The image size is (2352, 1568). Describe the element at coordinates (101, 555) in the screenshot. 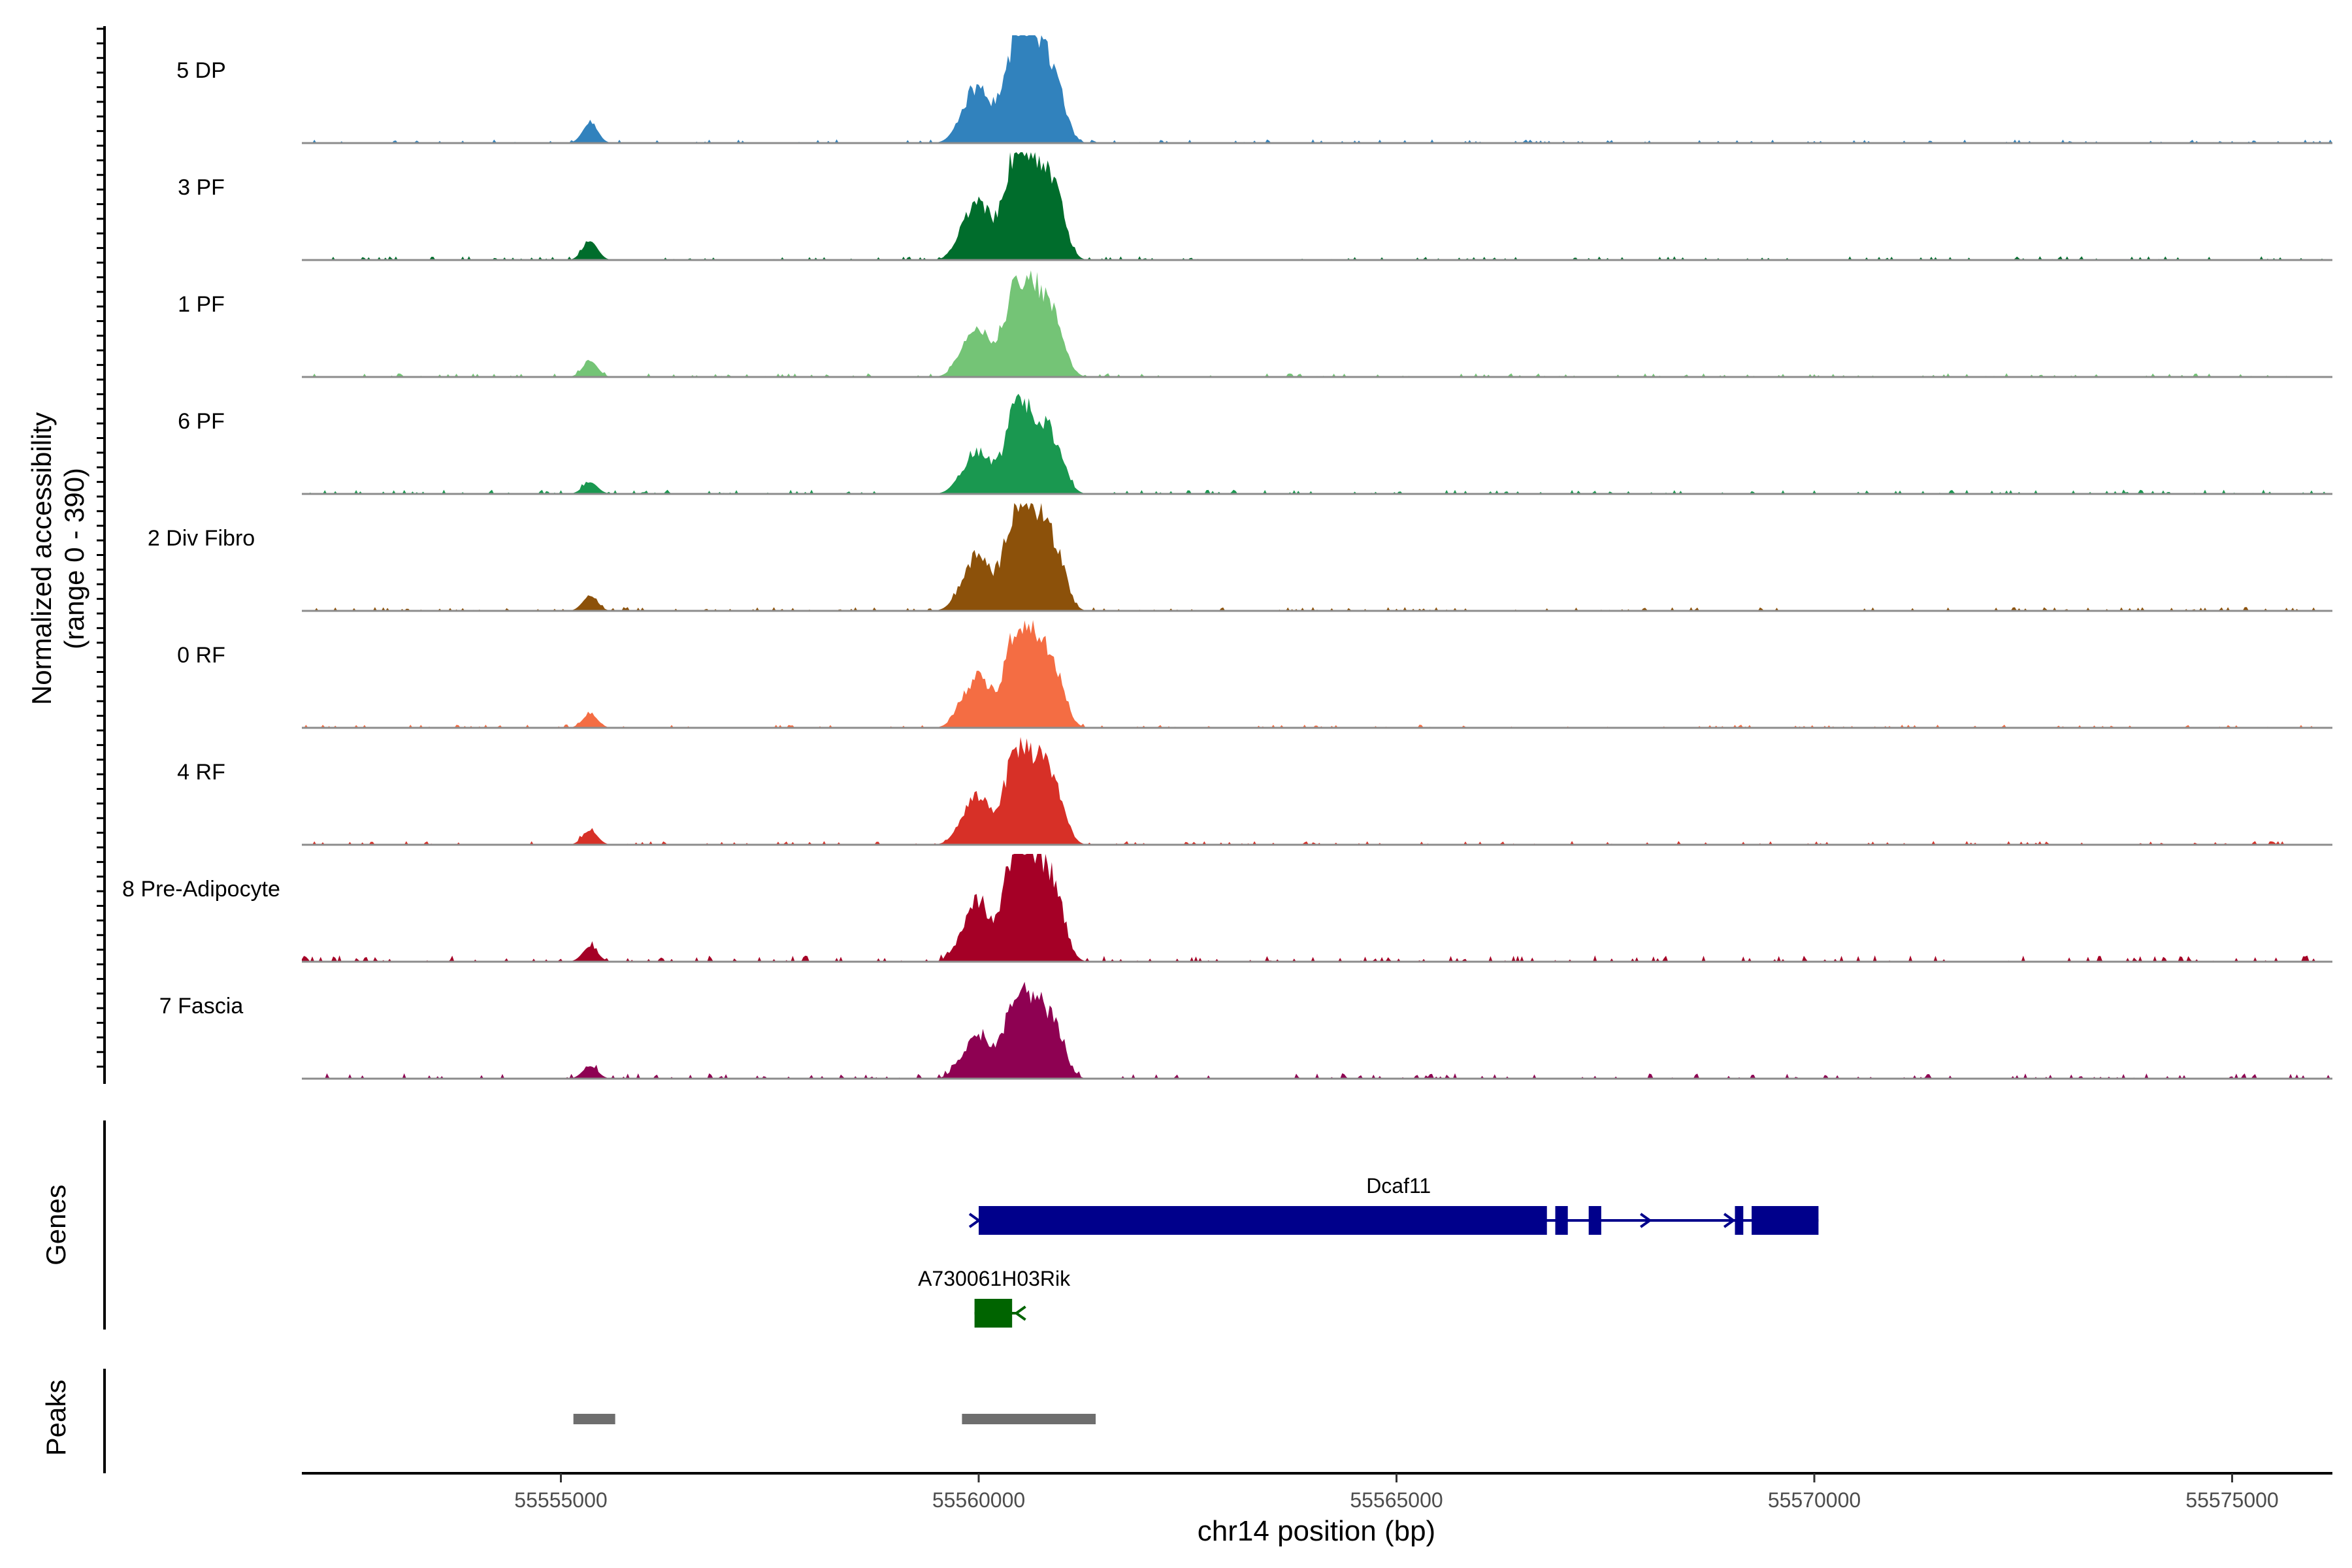

I see `coverage-y-axis` at that location.